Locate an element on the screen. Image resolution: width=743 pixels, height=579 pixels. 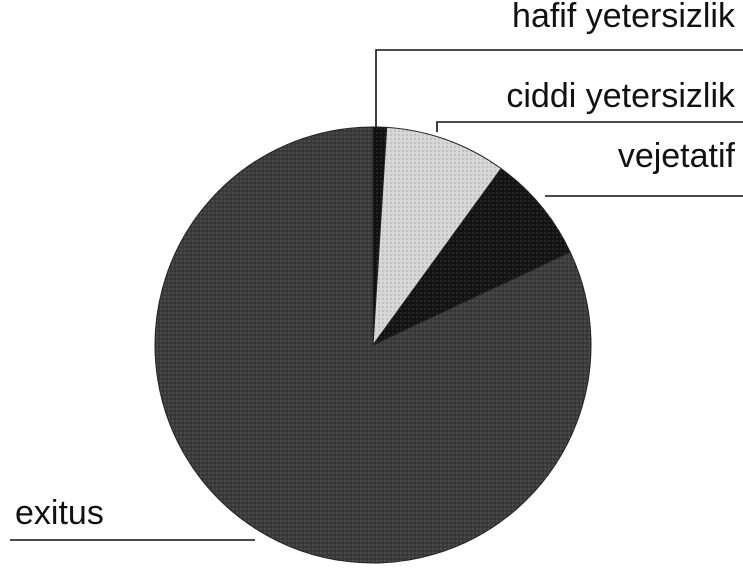
slice-label: exitus is located at coordinates (59, 513).